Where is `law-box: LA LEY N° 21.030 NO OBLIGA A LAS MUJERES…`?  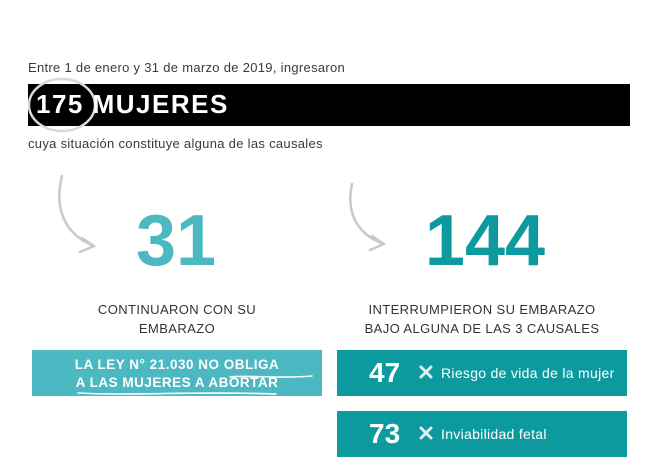
law-box: LA LEY N° 21.030 NO OBLIGA A LAS MUJERES… is located at coordinates (177, 373).